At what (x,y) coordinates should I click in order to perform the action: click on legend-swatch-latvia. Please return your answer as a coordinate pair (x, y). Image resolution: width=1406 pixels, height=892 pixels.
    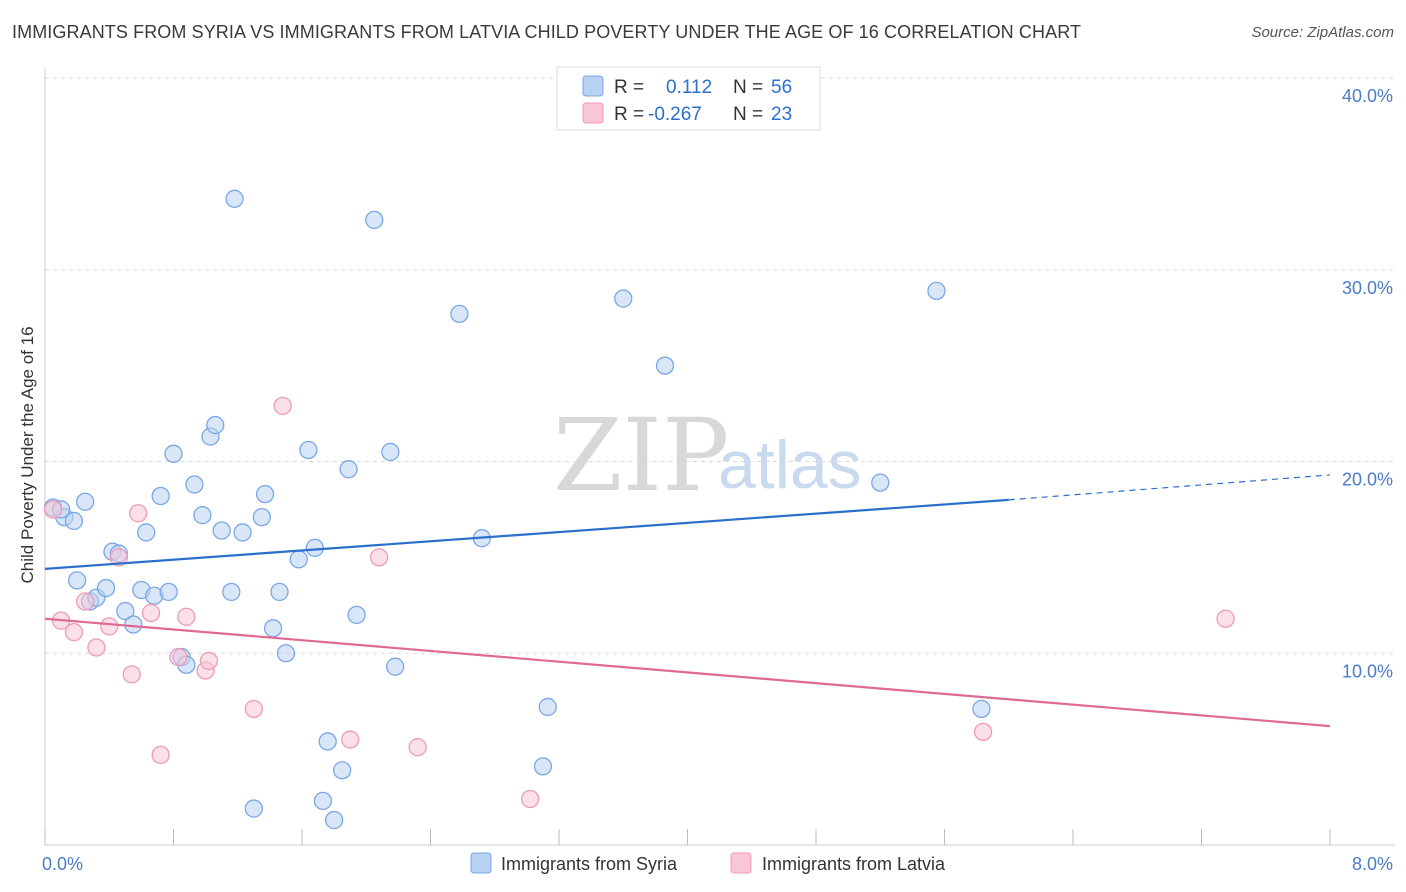
    Looking at the image, I should click on (593, 113).